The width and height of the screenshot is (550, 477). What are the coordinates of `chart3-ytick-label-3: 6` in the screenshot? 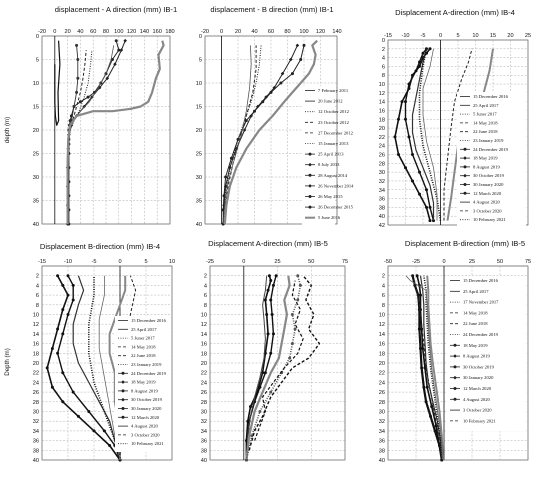 It's located at (383, 67).